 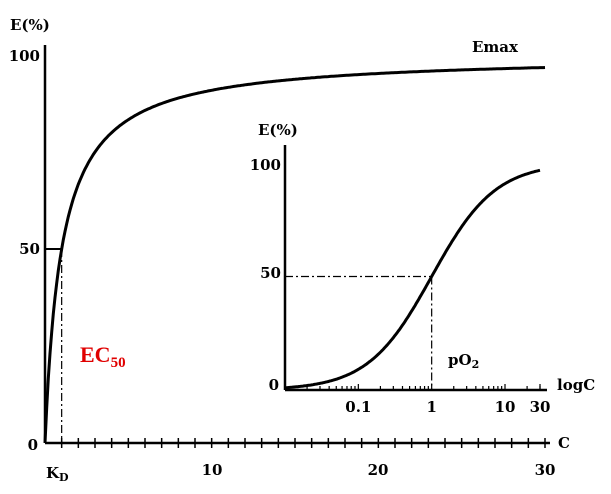 I want to click on main-ytick-50: 50, so click(x=29, y=249).